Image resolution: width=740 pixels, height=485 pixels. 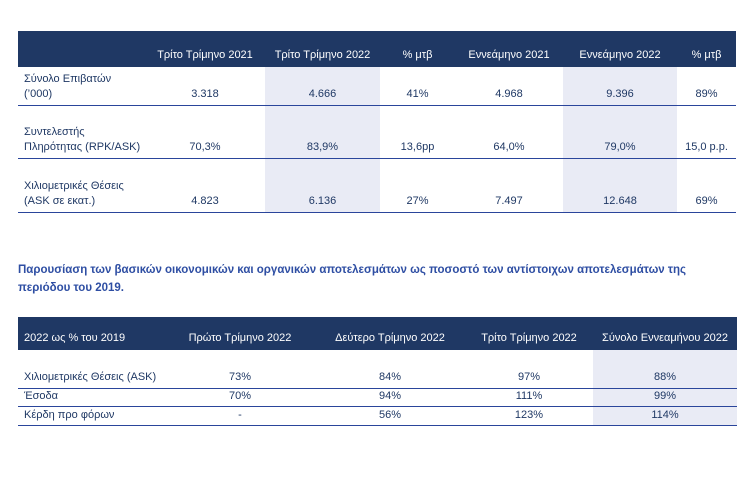 What do you see at coordinates (509, 185) in the screenshot?
I see `cell-value: 7.497` at bounding box center [509, 185].